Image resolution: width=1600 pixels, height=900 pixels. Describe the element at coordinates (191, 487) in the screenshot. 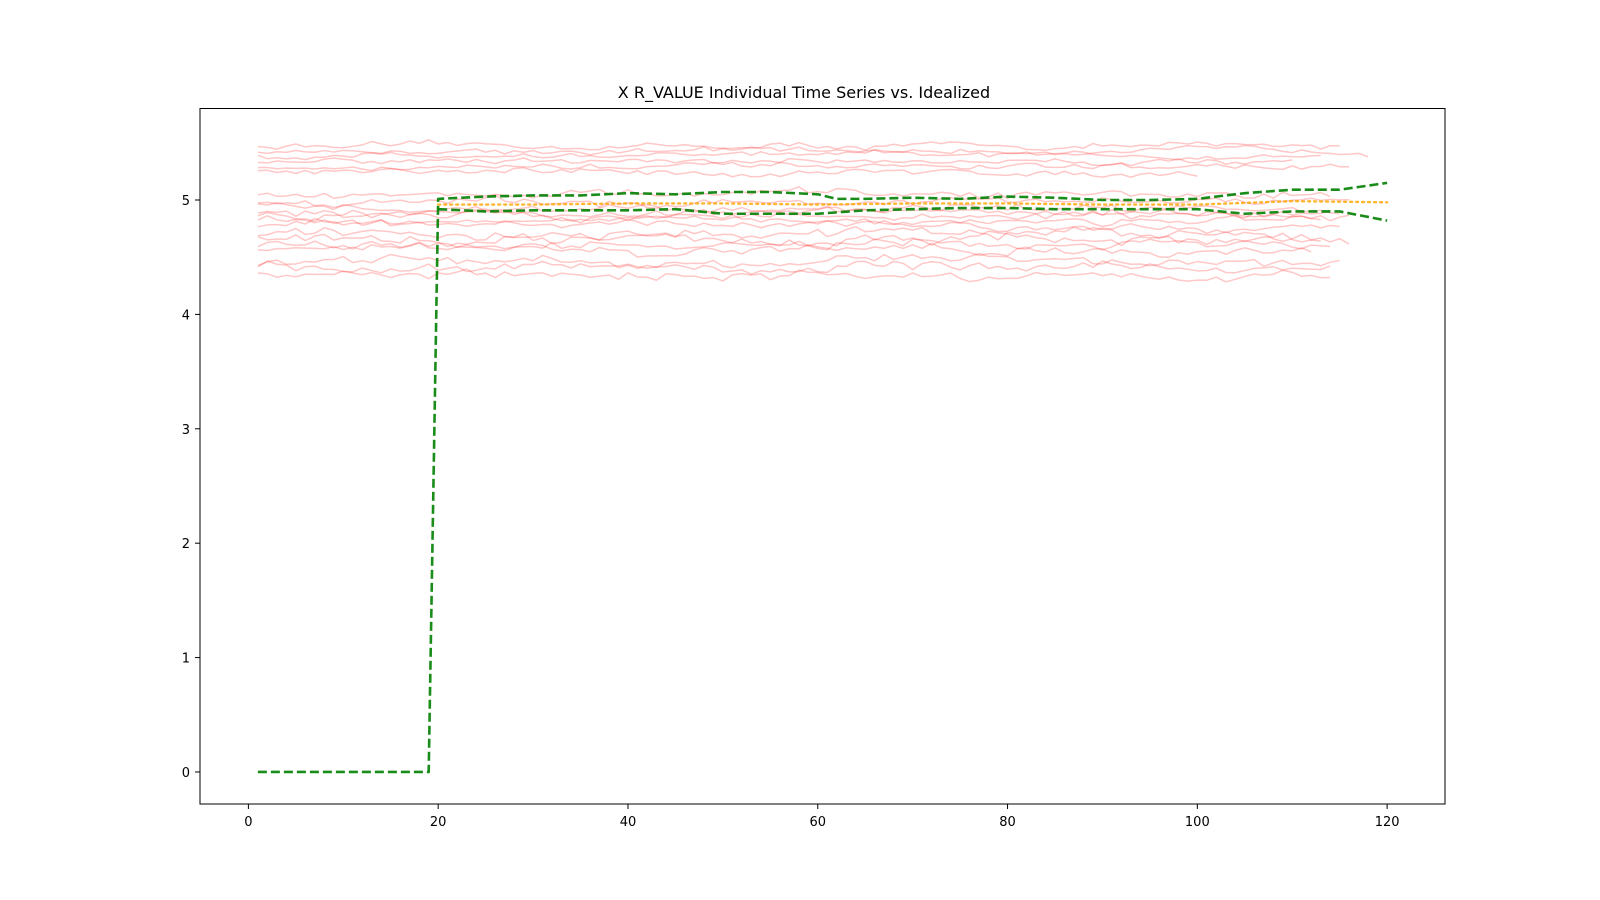

I see `y-axis: 0 1 2 3 4 5` at that location.